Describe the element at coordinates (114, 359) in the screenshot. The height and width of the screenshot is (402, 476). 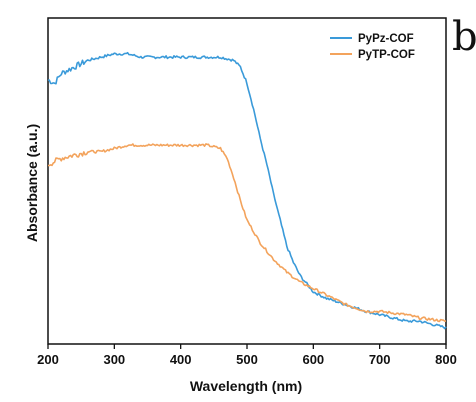
I see `x-tick-label: 300` at that location.